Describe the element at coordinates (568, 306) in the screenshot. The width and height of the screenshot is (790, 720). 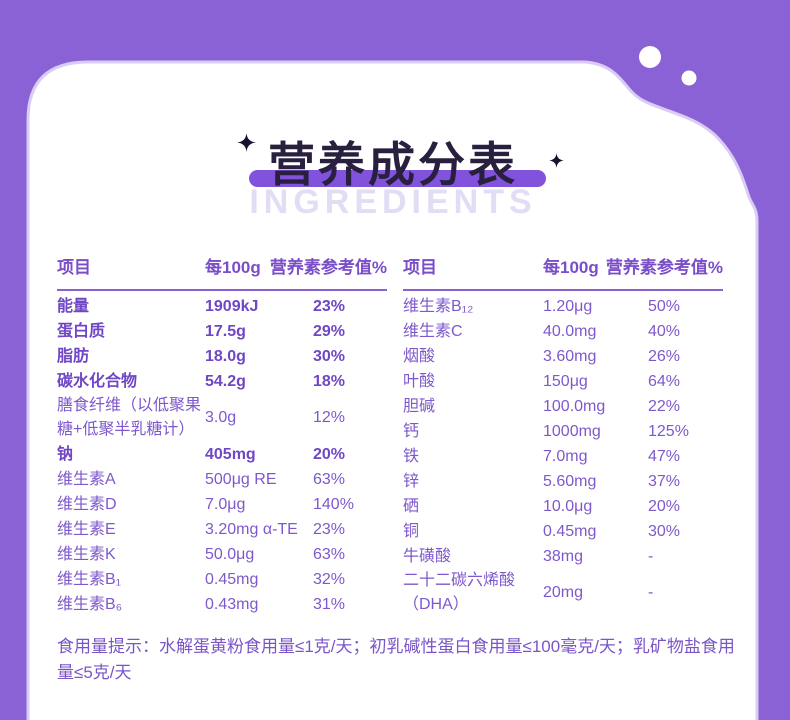
I see `item-value: 1.20μg` at that location.